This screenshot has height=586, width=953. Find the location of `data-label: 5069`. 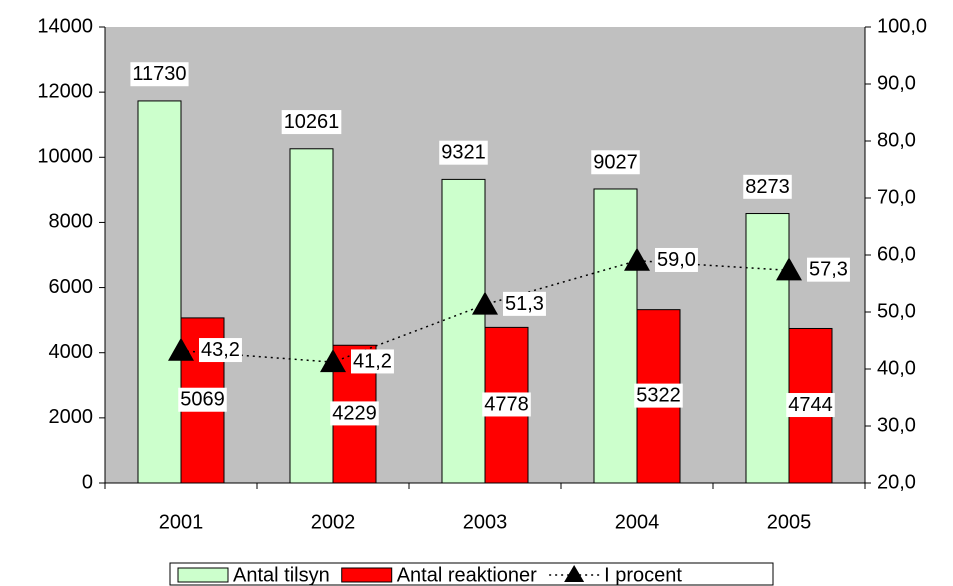

data-label: 5069 is located at coordinates (202, 400).